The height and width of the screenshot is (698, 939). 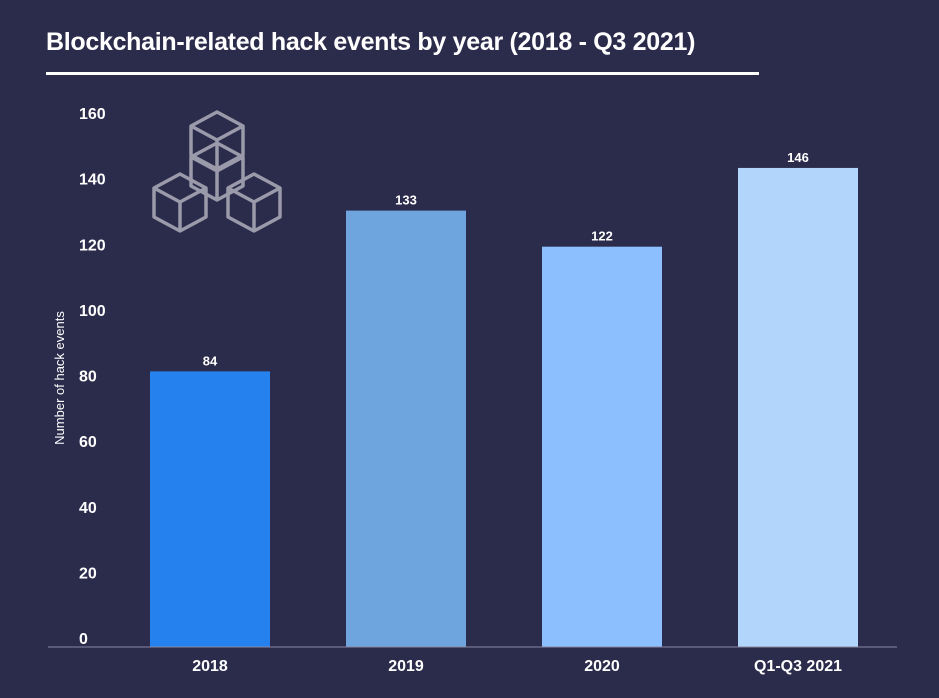 What do you see at coordinates (406, 200) in the screenshot?
I see `data-label: 133` at bounding box center [406, 200].